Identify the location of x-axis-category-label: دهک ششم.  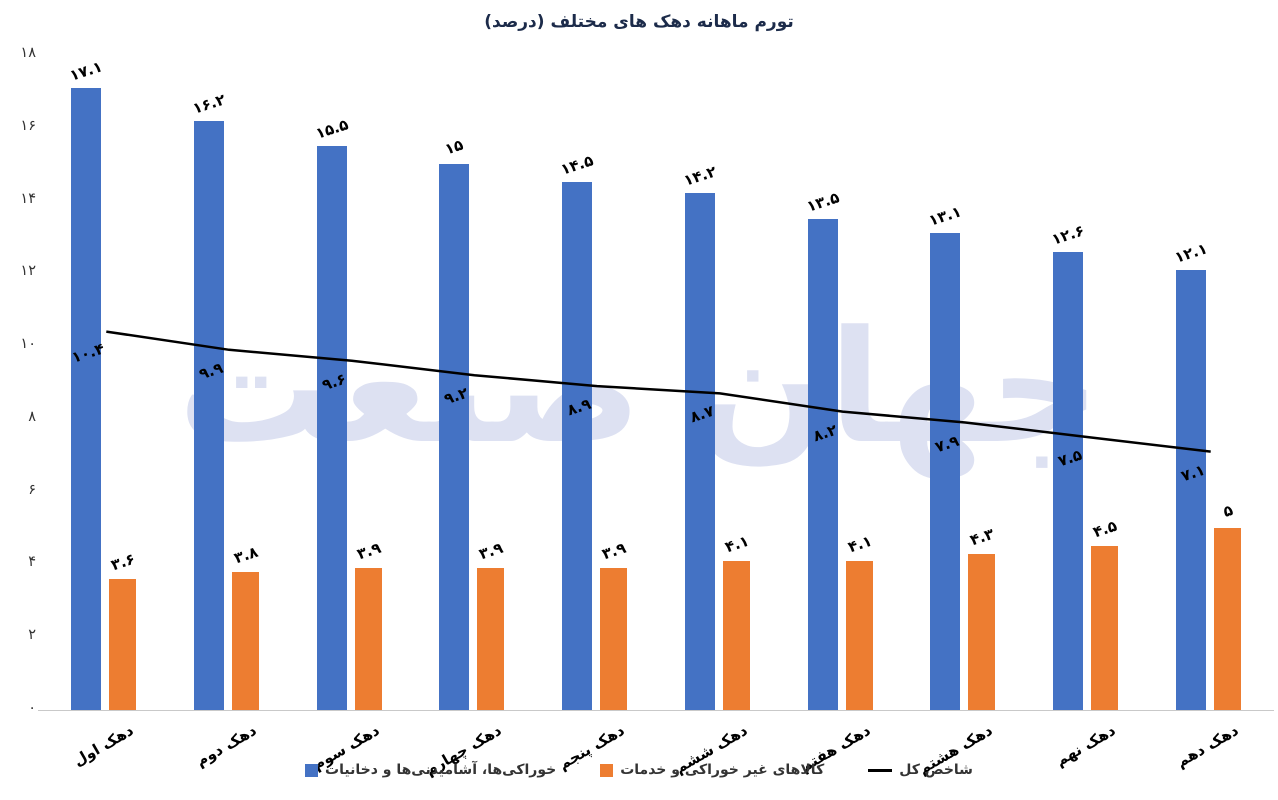
(711, 749).